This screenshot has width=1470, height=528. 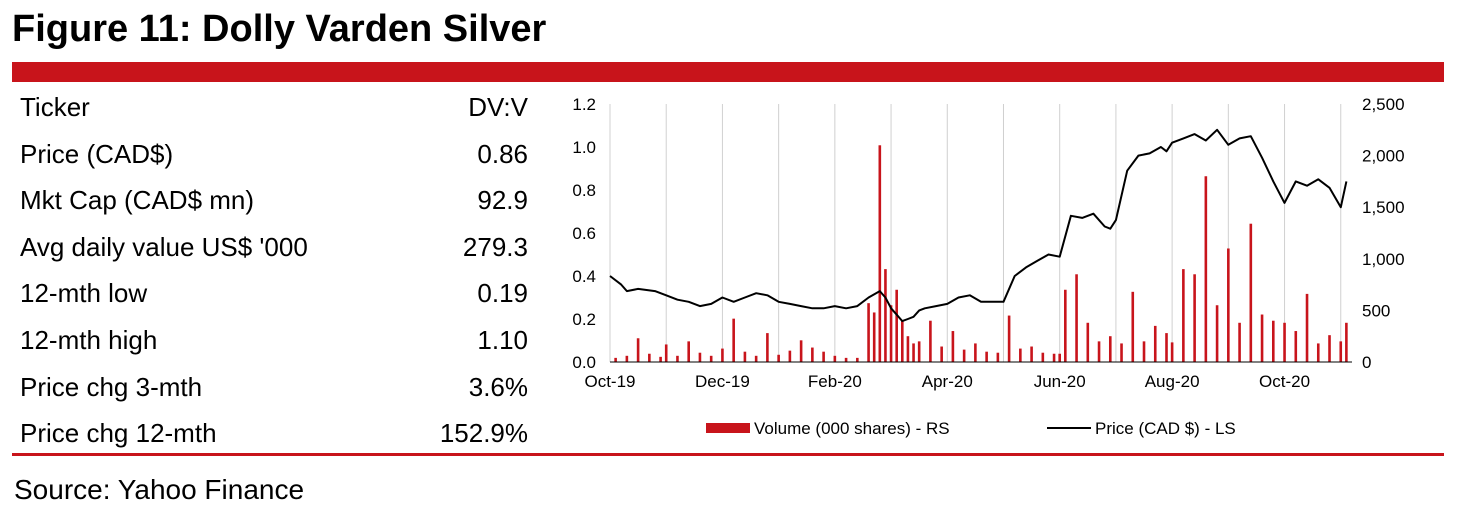 What do you see at coordinates (852, 428) in the screenshot?
I see `legend-volume-label: Volume (000 shares) - RS` at bounding box center [852, 428].